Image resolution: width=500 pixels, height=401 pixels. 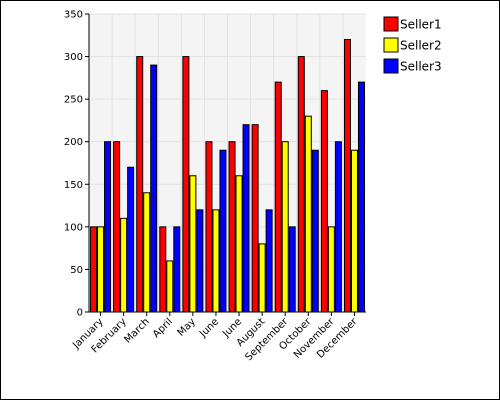 I want to click on y-tick-label: 0, so click(x=80, y=313).